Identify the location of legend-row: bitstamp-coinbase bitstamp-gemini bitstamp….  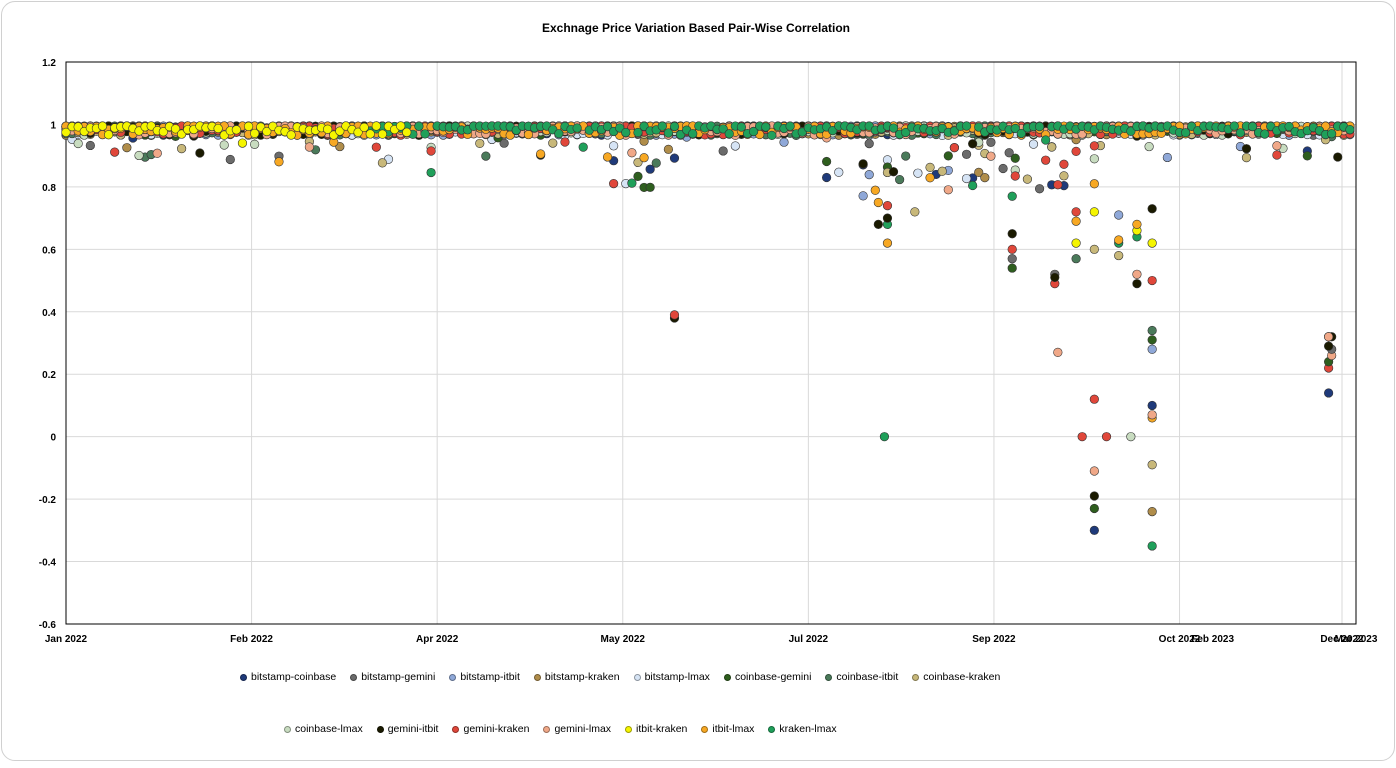
(700, 677).